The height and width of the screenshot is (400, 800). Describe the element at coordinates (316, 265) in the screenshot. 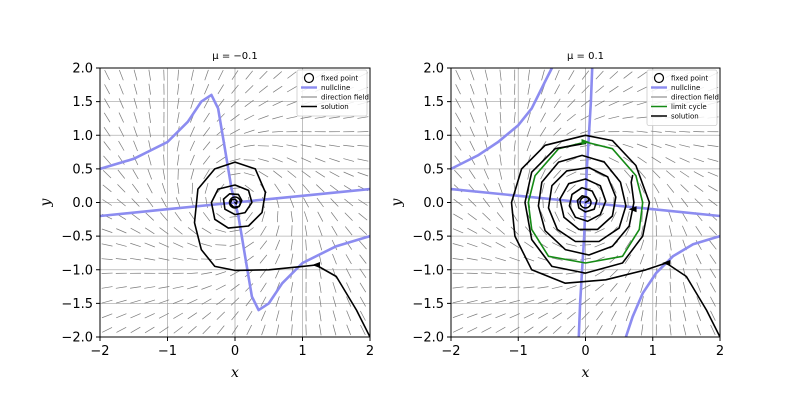

I see `flow-arrow` at that location.